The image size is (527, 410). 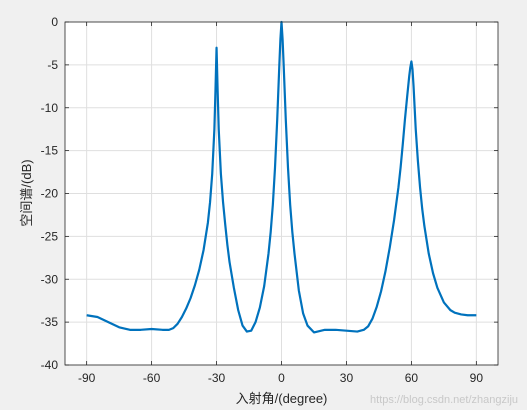 I want to click on x-tick-labels: -90 -60 -30 0 30 60 90, so click(x=280, y=378).